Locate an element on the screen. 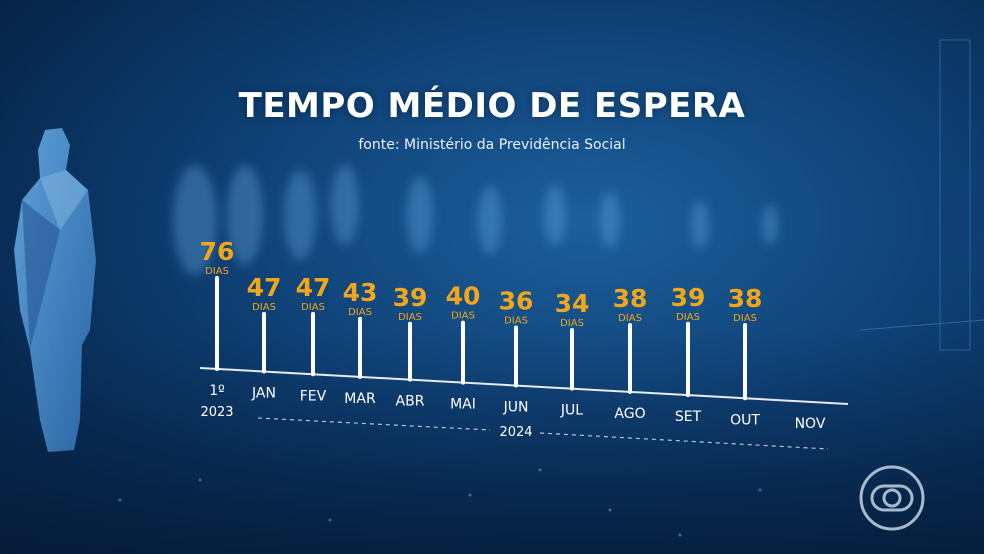 The width and height of the screenshot is (984, 554). tick-label: MAI is located at coordinates (463, 405).